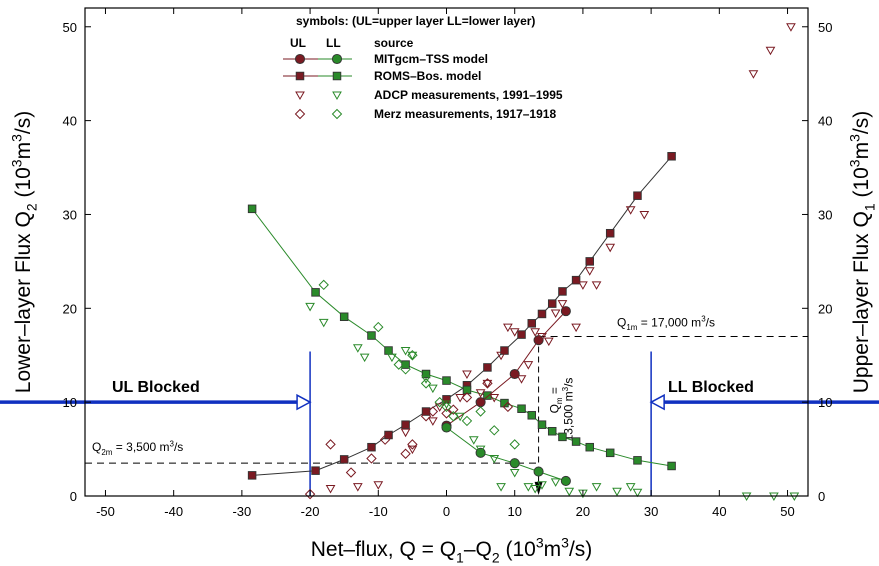 This screenshot has height=566, width=879. Describe the element at coordinates (657, 402) in the screenshot. I see `ll-arrow-head` at that location.